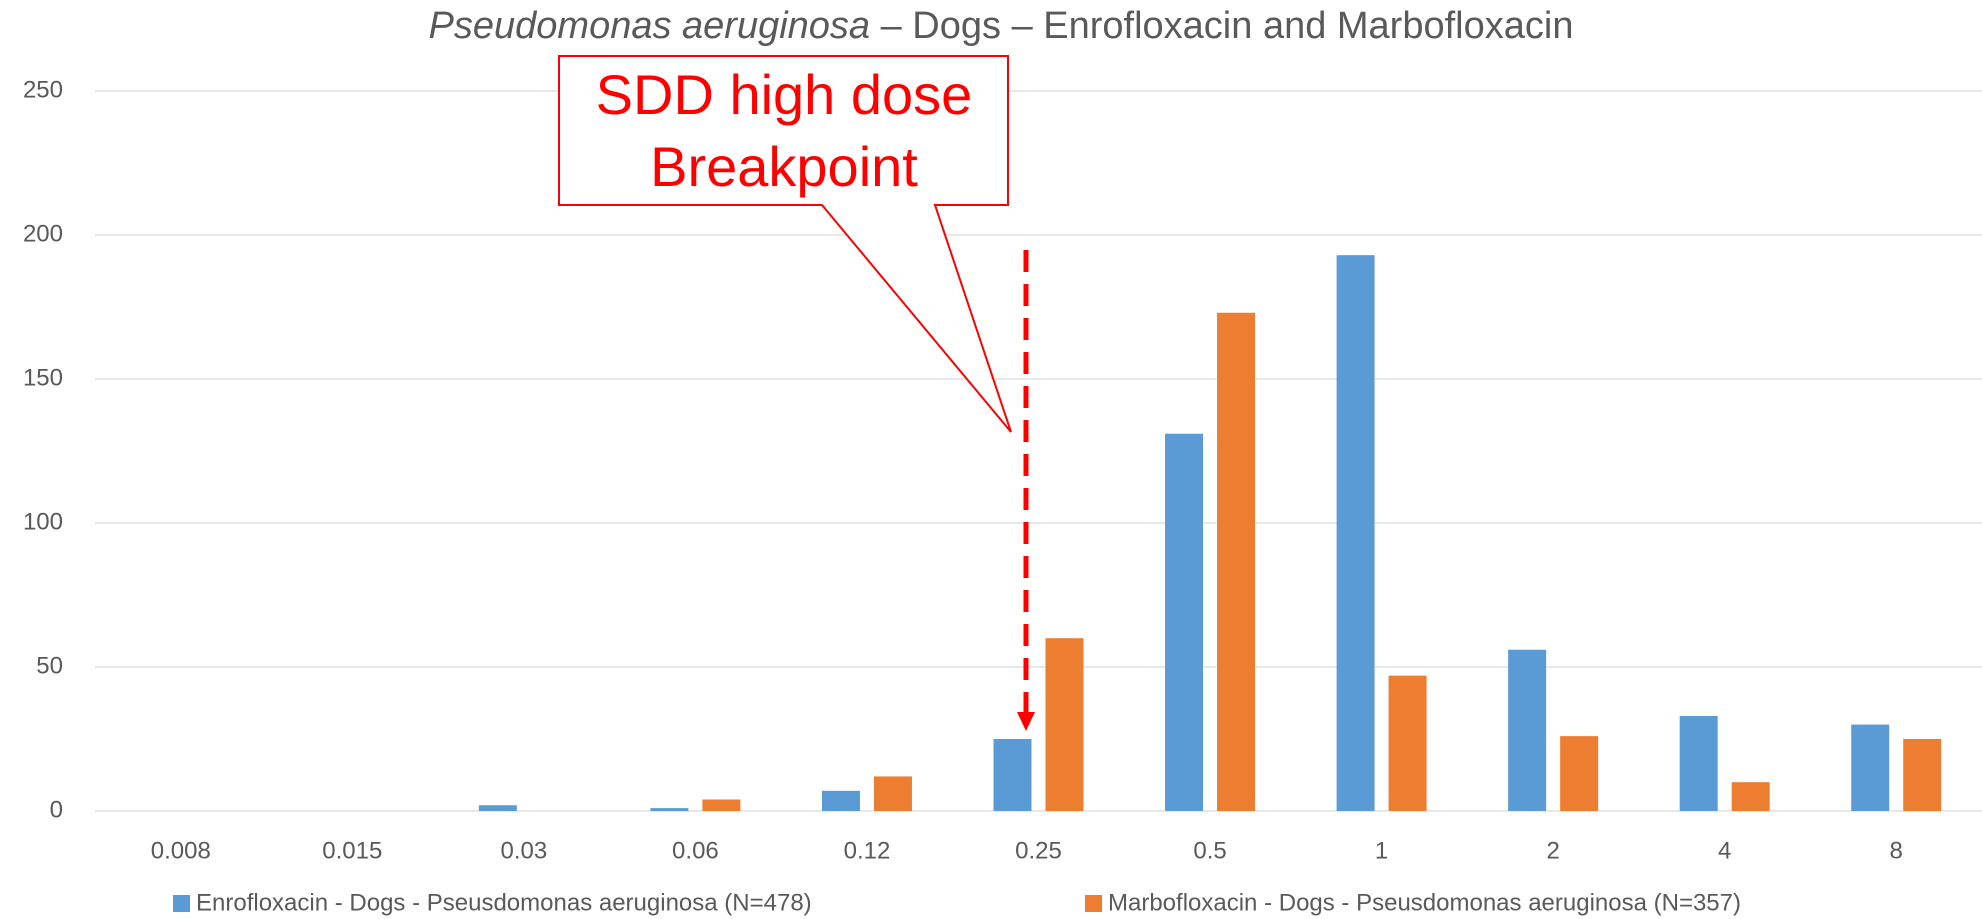 The height and width of the screenshot is (919, 1982). What do you see at coordinates (1038, 850) in the screenshot?
I see `x-tick-label: 0.25` at bounding box center [1038, 850].